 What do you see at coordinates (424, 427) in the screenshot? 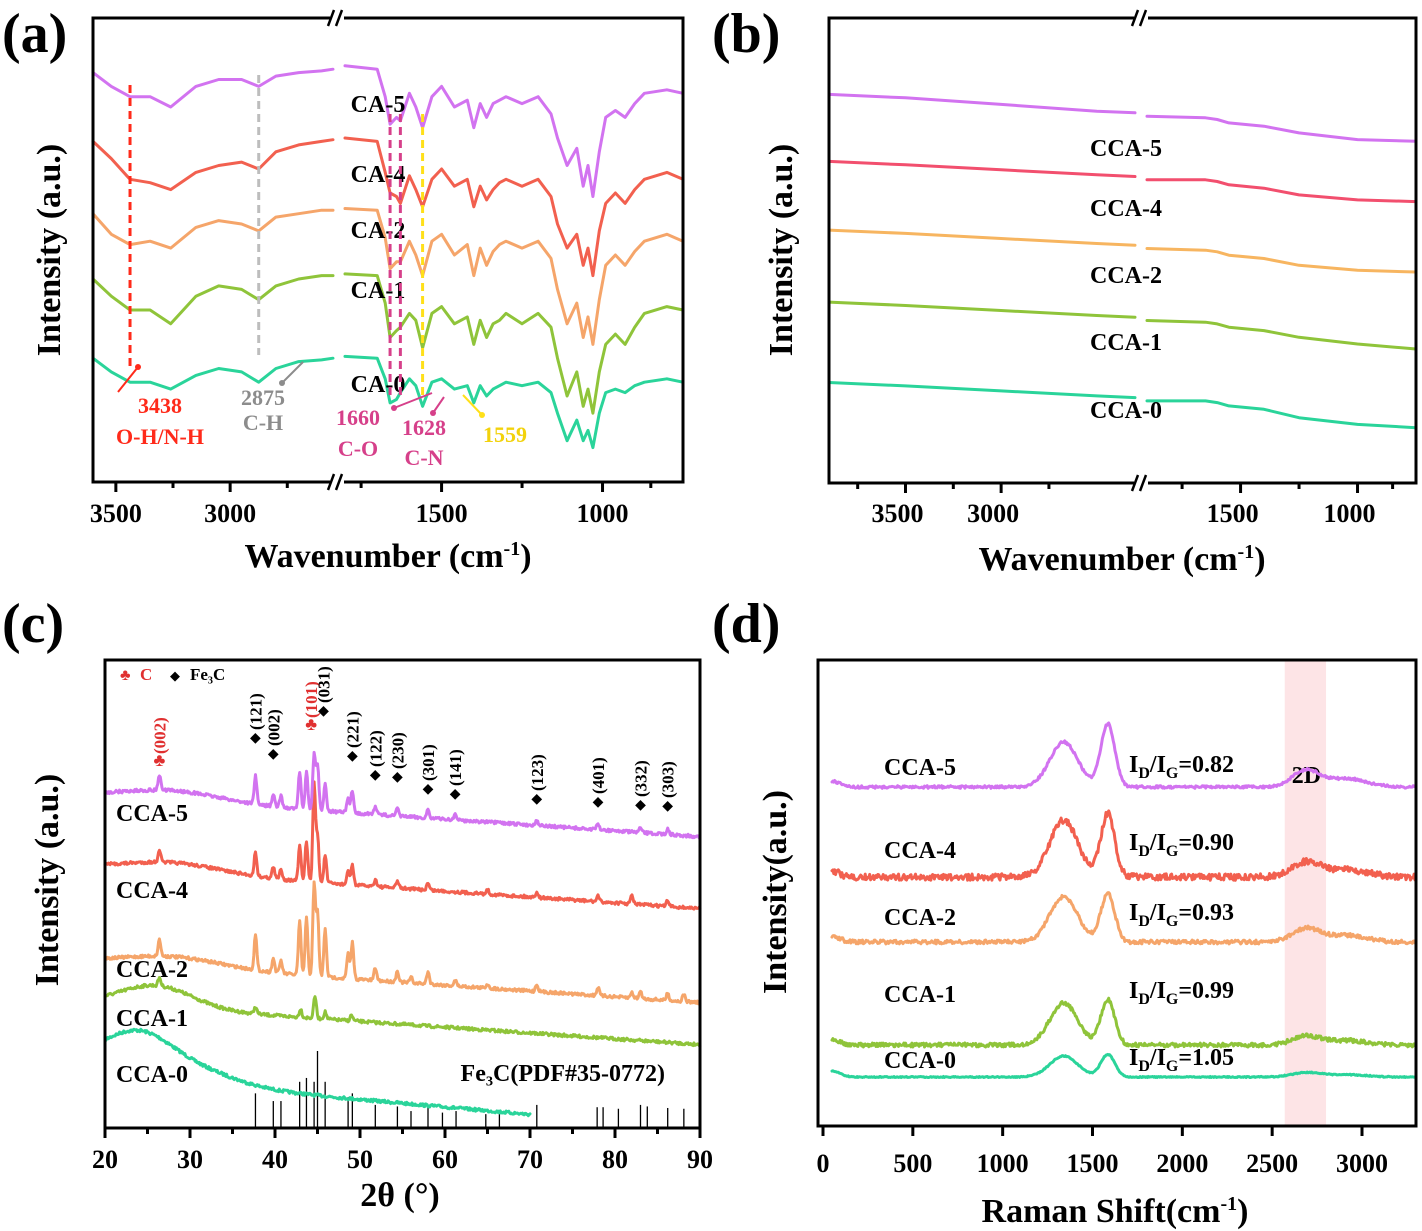
I see `a-anno-value-1628: 1628` at bounding box center [424, 427].